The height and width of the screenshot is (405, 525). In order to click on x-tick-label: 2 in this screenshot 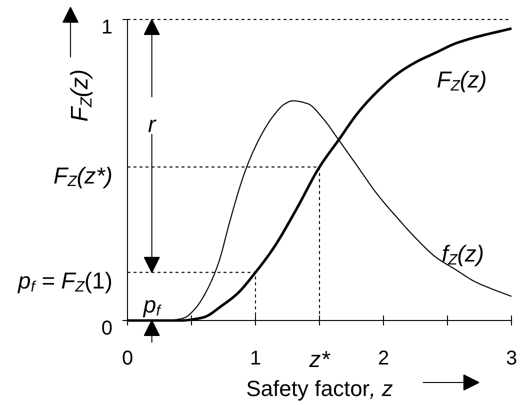, I will do `click(384, 359)`.